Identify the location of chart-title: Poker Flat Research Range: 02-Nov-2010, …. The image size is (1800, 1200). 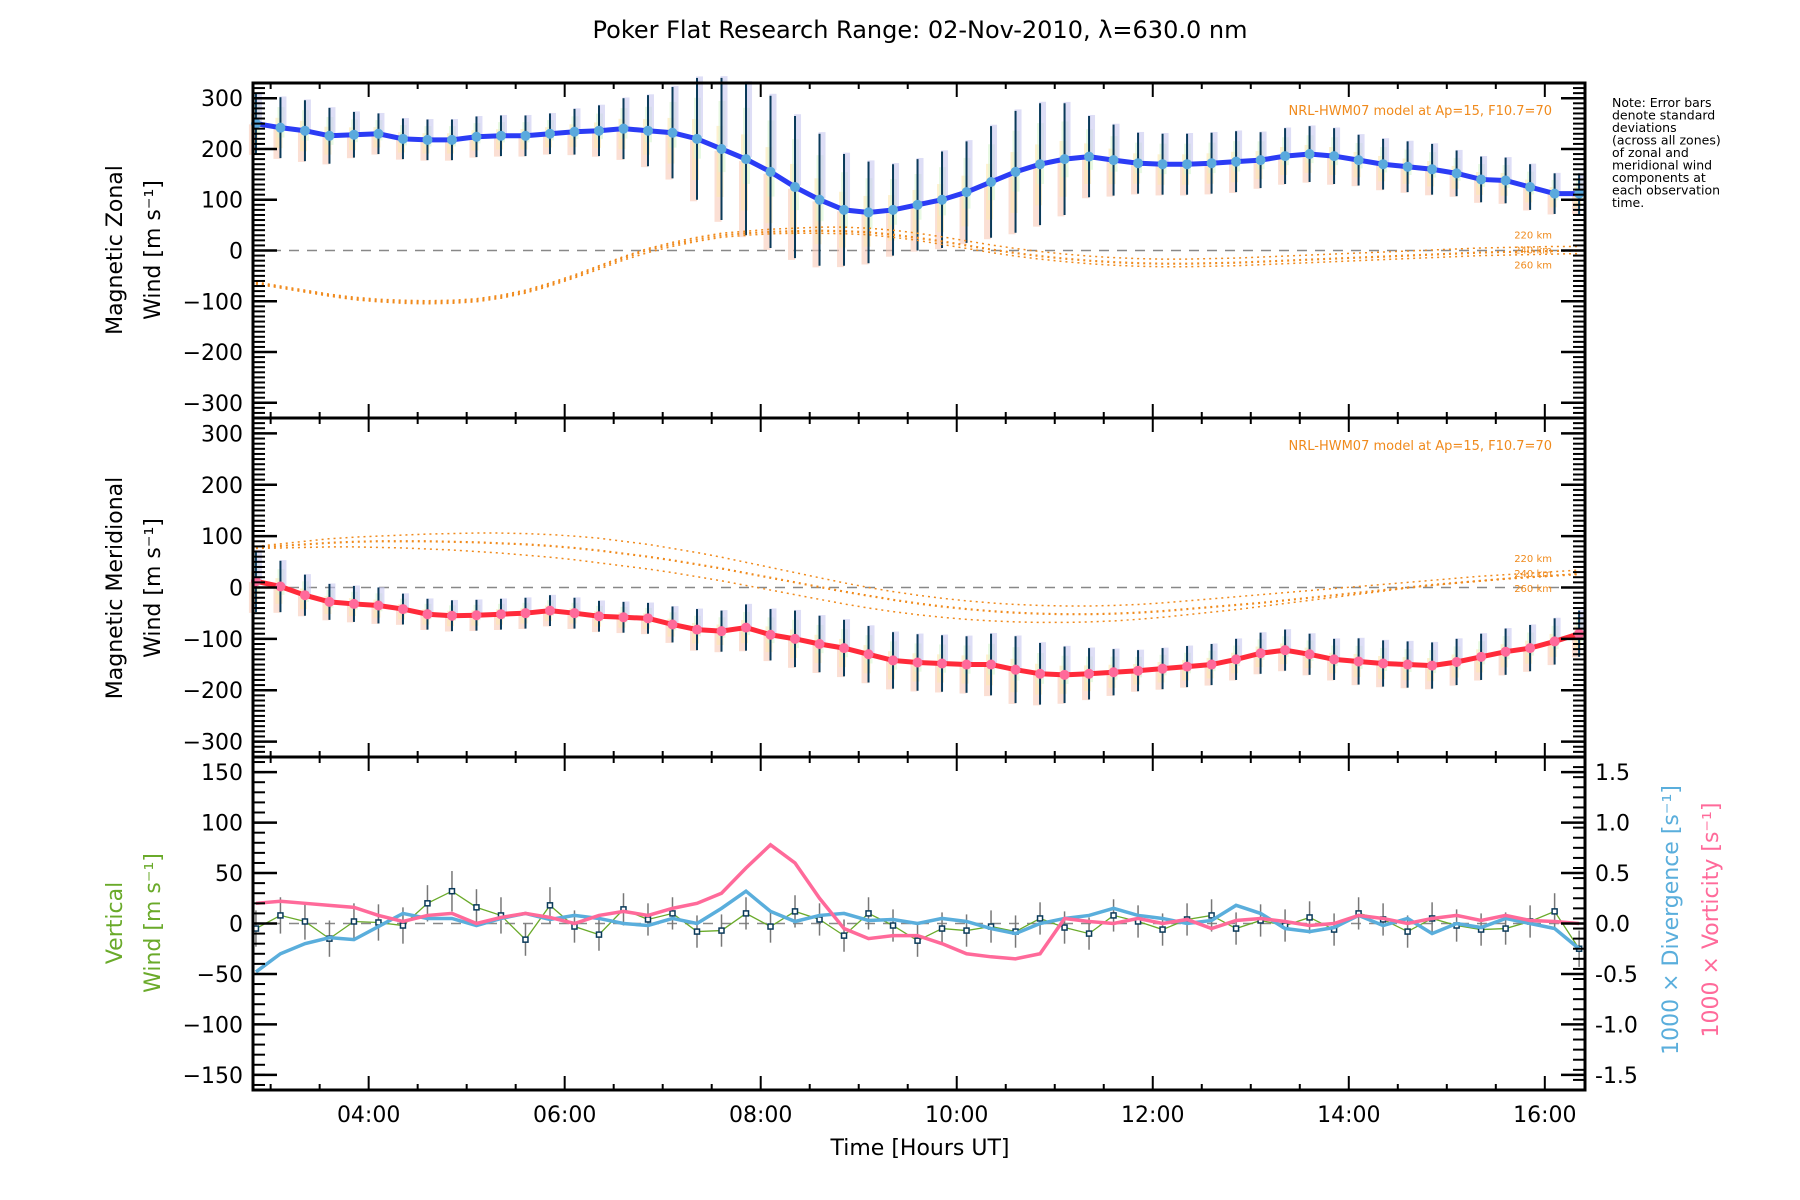
(920, 30).